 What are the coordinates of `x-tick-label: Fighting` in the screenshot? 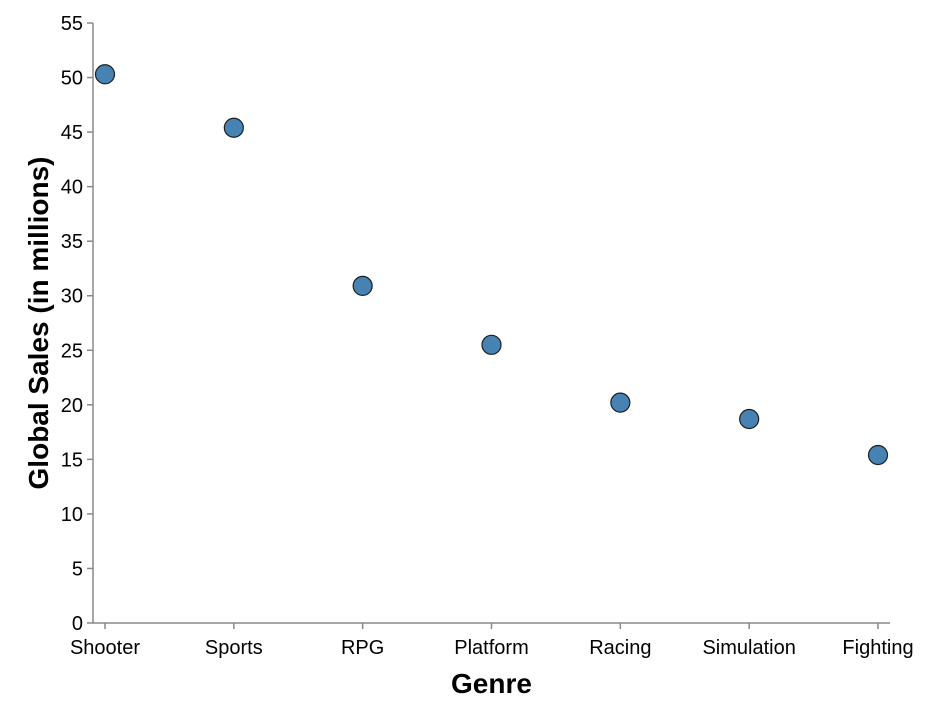 It's located at (877, 648).